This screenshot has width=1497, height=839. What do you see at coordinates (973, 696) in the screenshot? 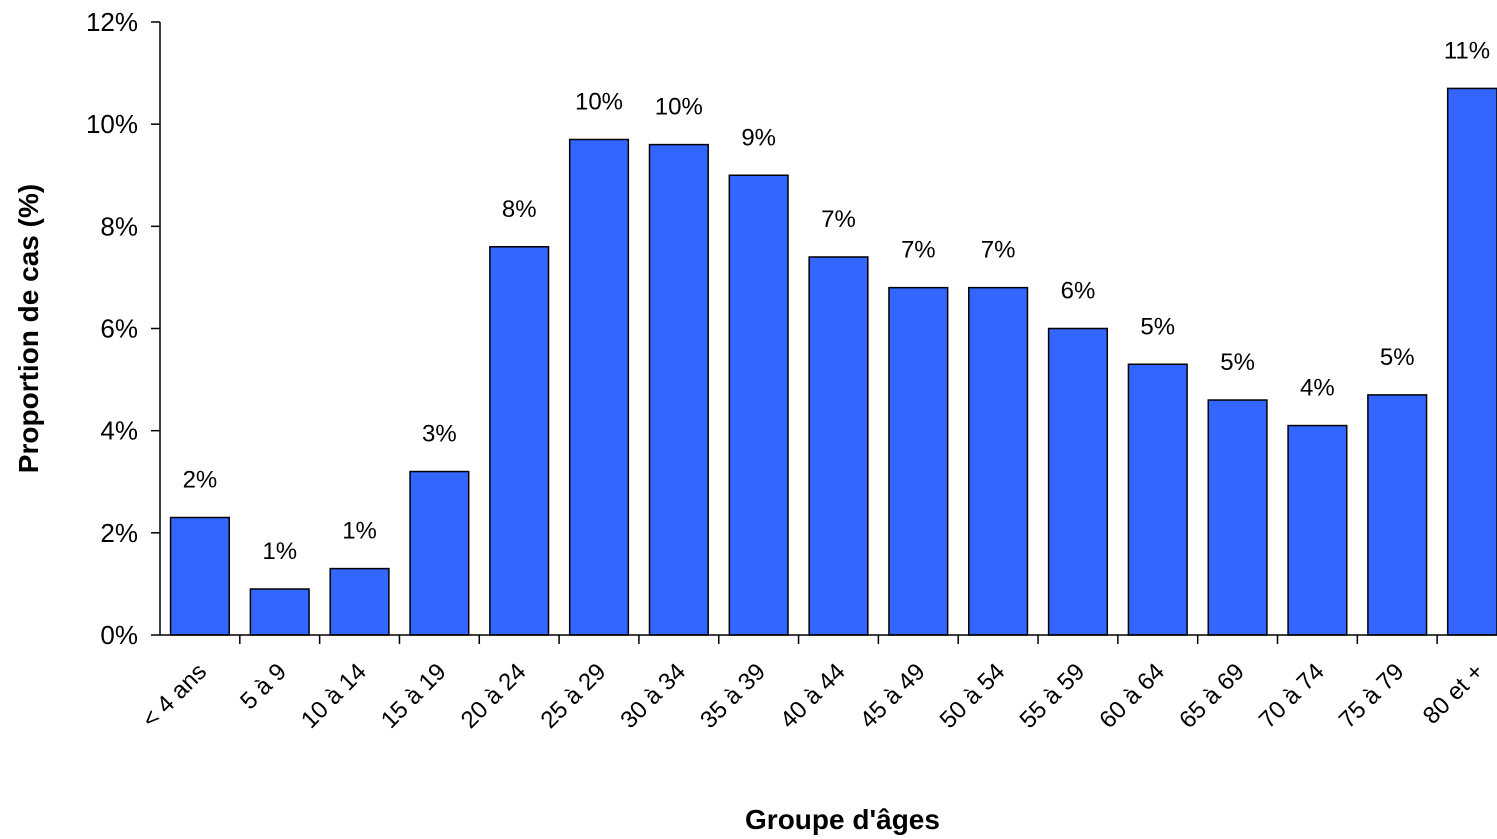
I see `x-tick-label: 50 à 54` at bounding box center [973, 696].